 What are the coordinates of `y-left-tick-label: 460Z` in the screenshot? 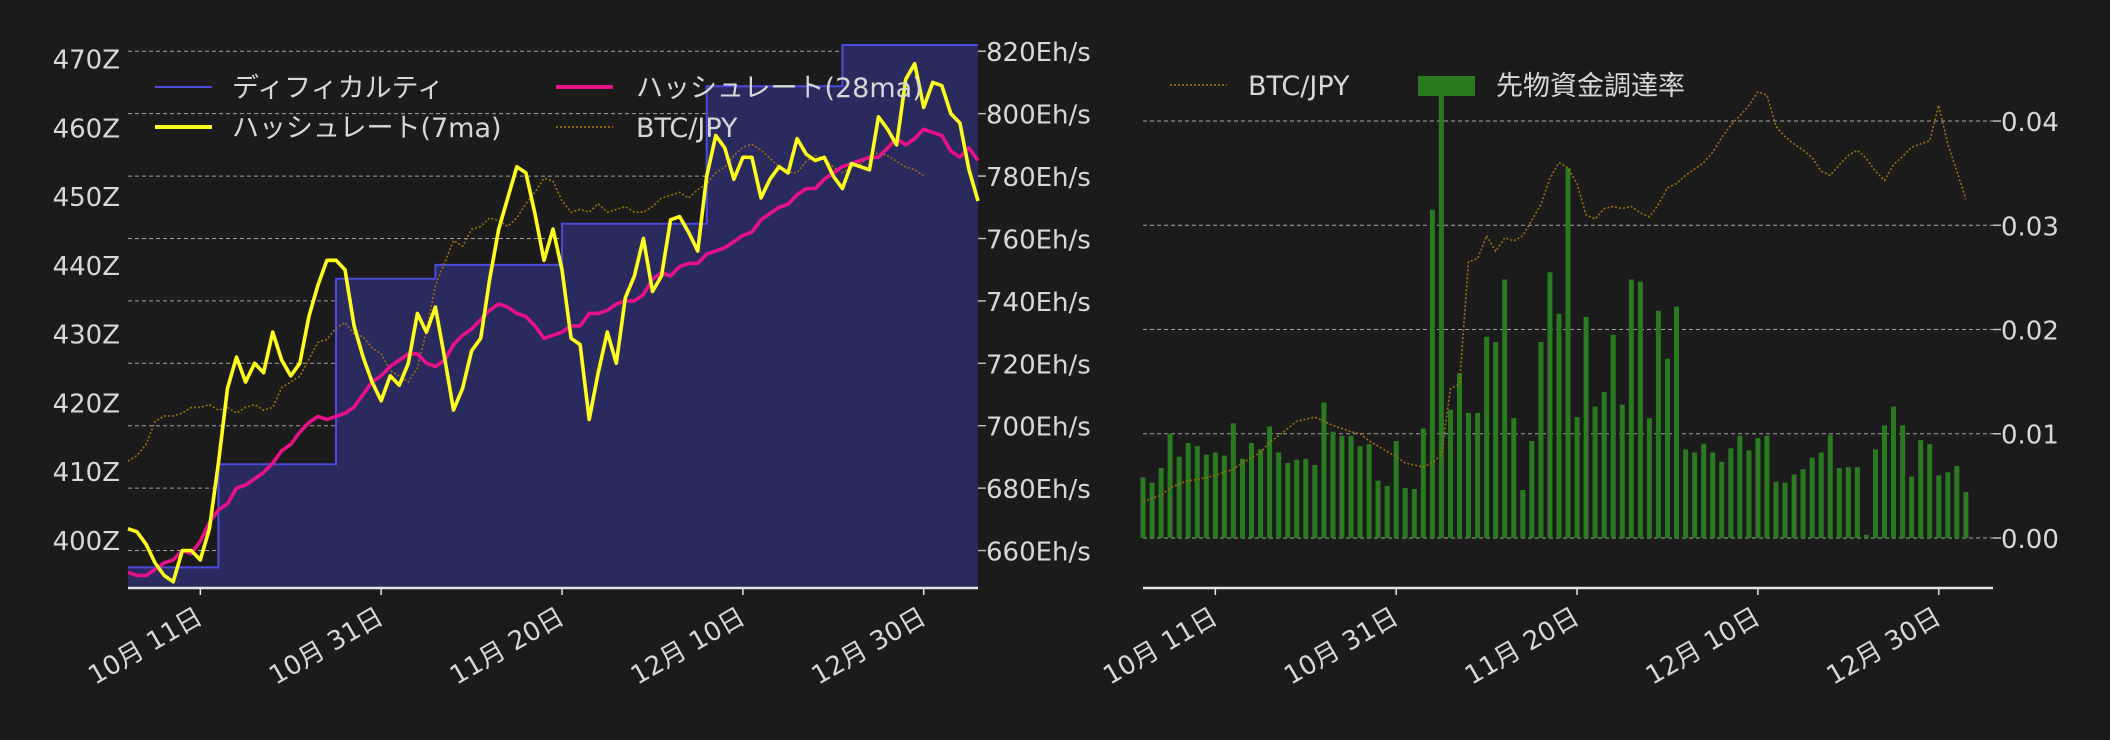 It's located at (86, 129).